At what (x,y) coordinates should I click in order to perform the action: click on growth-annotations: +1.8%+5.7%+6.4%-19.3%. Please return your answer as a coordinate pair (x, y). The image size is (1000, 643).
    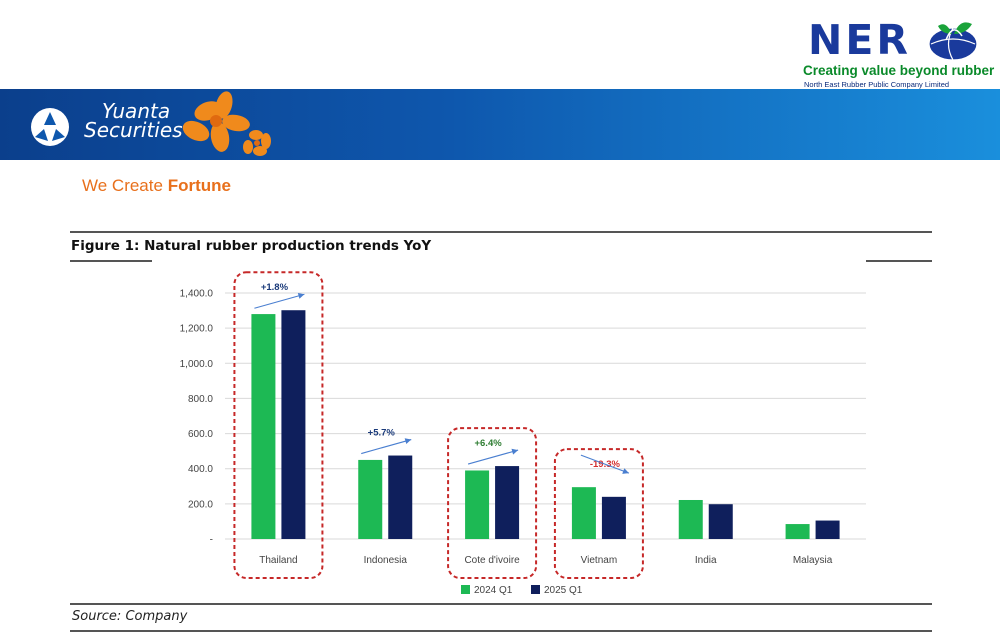
    Looking at the image, I should click on (442, 378).